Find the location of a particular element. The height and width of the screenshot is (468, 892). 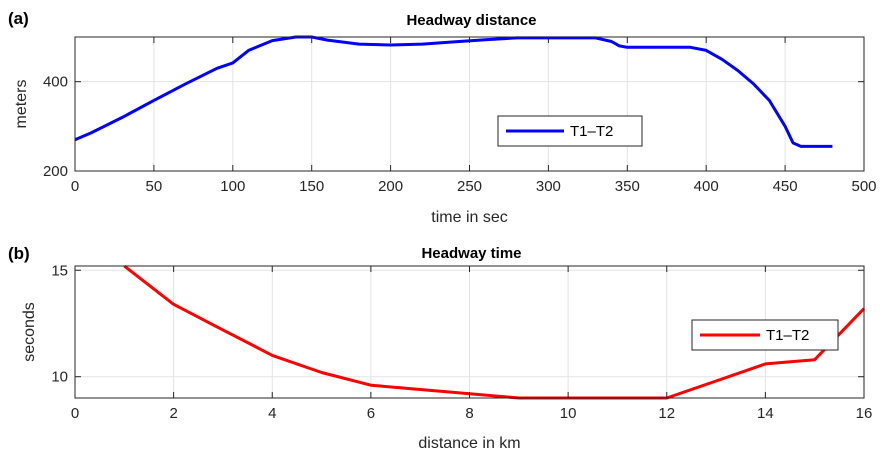

x-tick-label: 400 is located at coordinates (706, 186).